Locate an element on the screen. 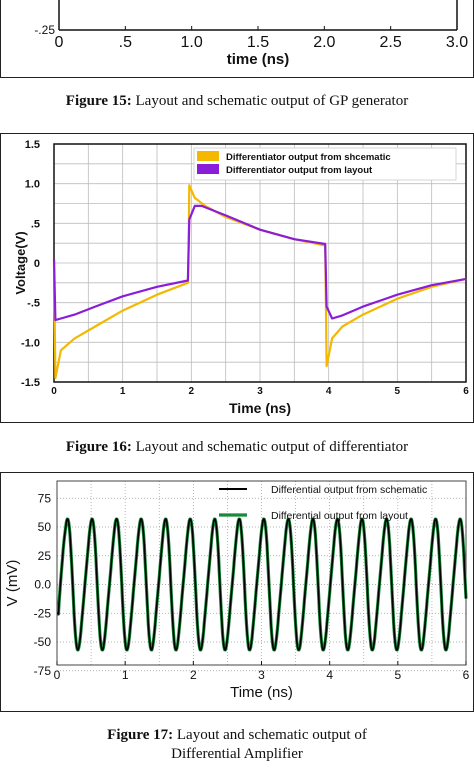 The height and width of the screenshot is (768, 474). y-tick-label: -75 is located at coordinates (43, 671).